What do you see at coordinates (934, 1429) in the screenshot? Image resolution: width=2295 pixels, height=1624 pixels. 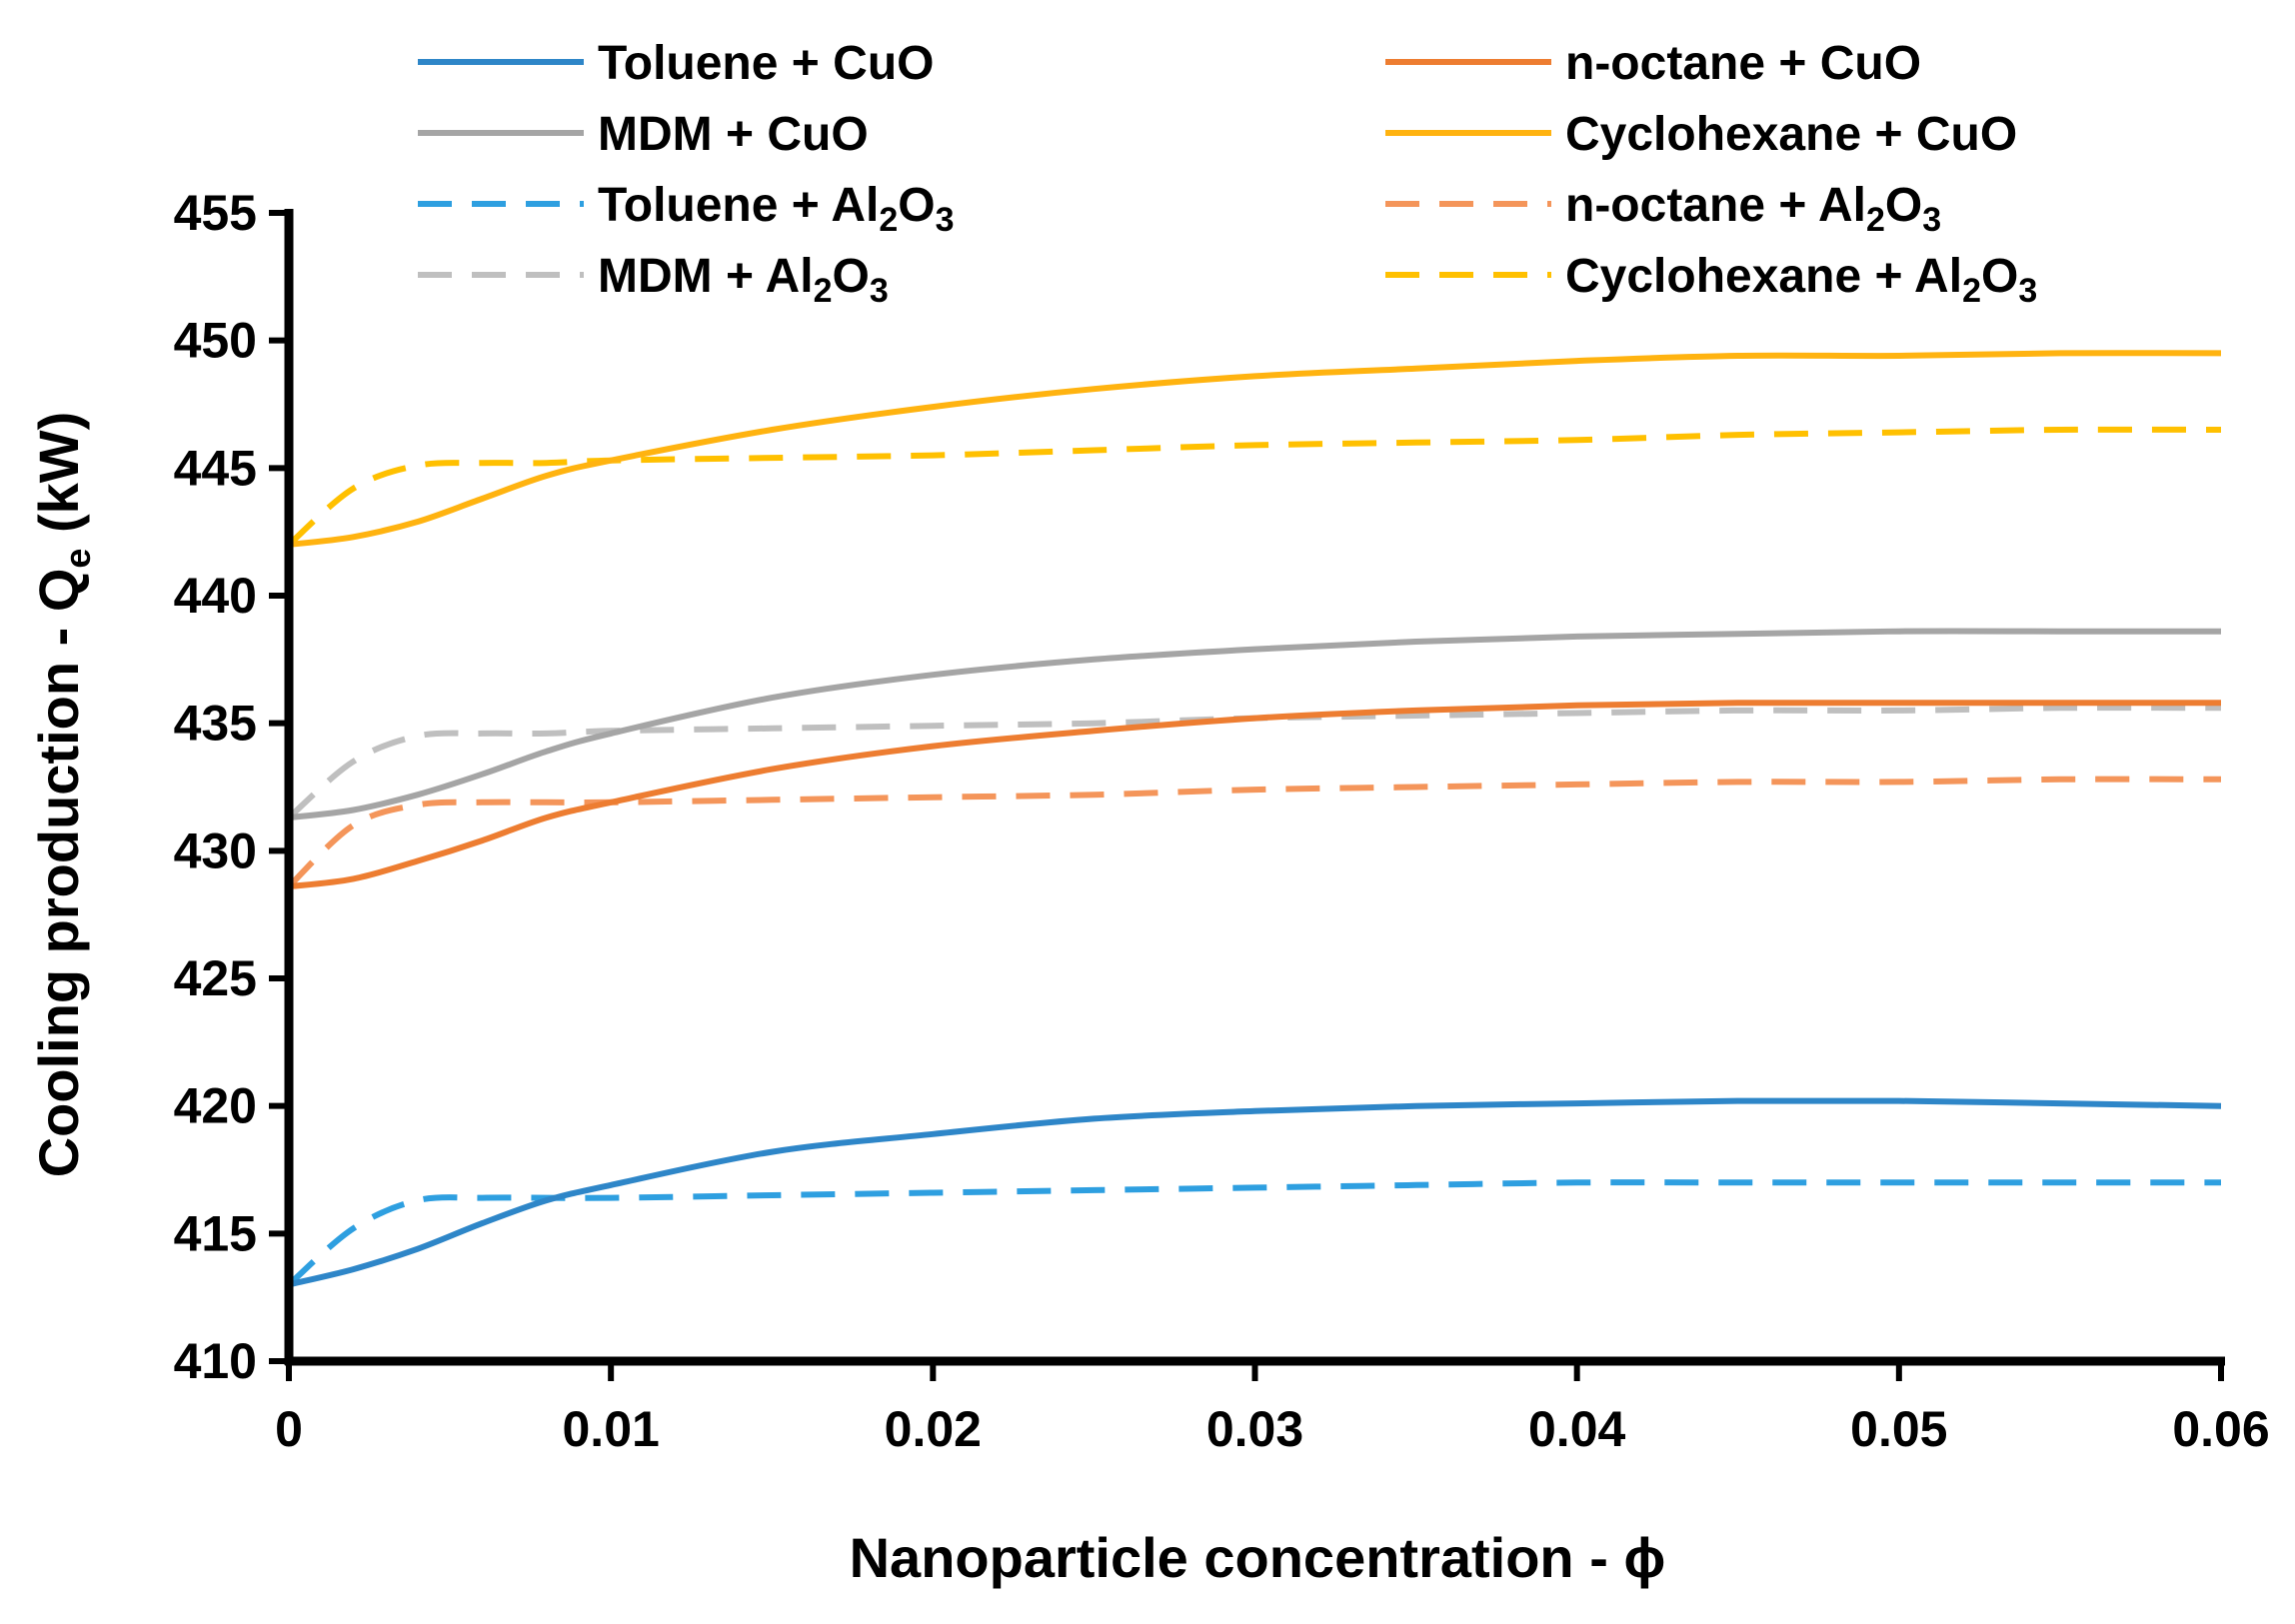 I see `x-tick-label: 0.02` at bounding box center [934, 1429].